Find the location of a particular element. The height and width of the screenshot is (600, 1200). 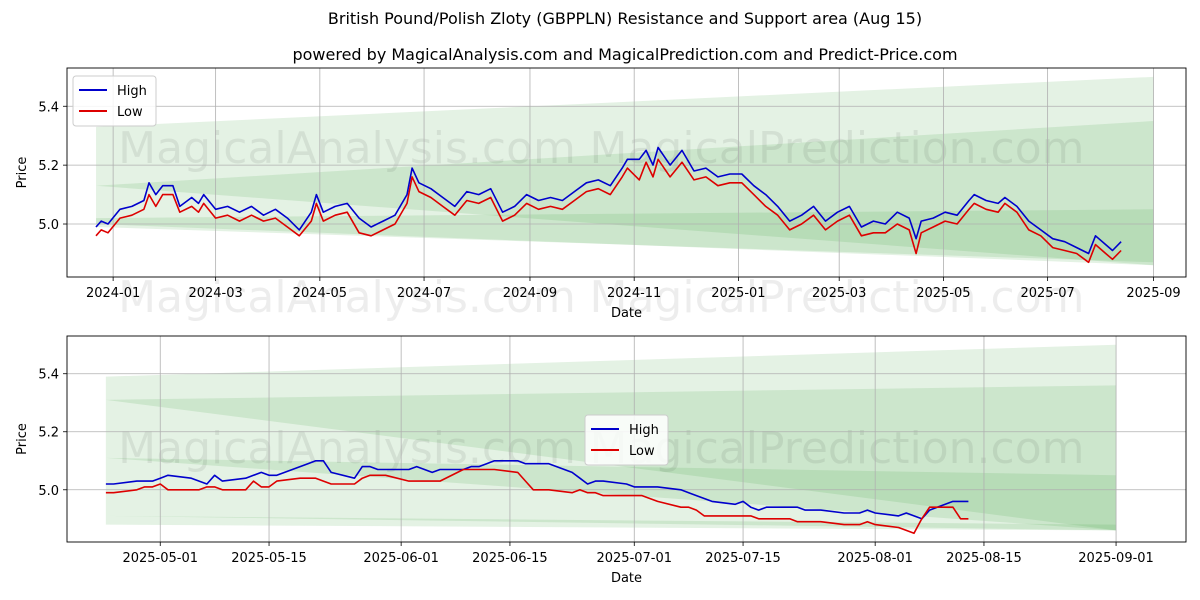

x-tick-label: 2025-09-01 is located at coordinates (1116, 558).